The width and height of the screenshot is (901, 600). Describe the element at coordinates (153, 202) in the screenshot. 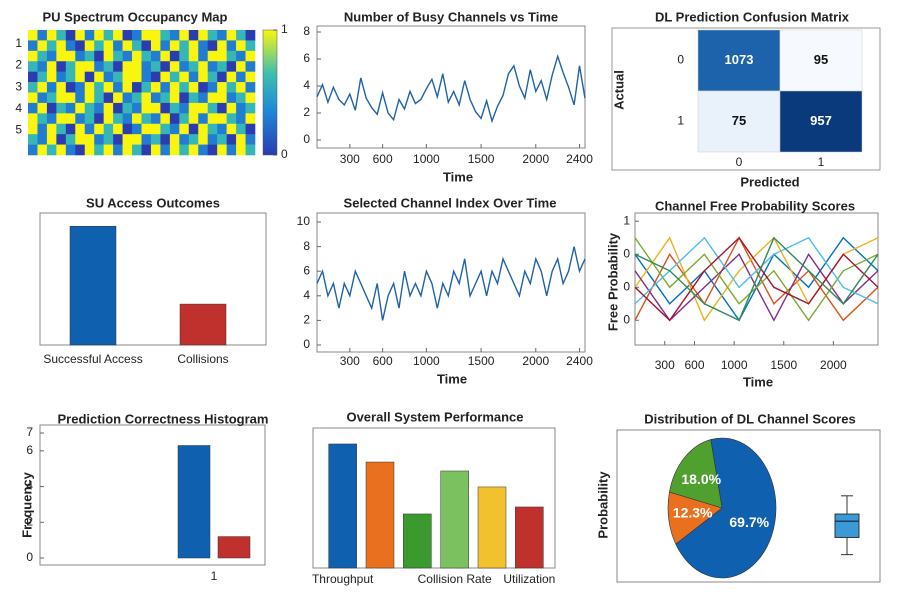

I see `chart-title: SU Access Outcomes` at that location.